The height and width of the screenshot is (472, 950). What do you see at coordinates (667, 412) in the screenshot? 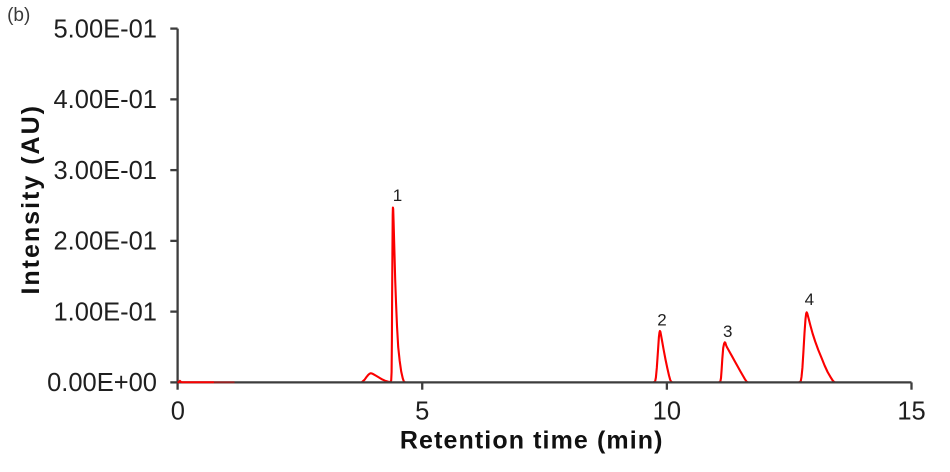
I see `svg-text: 10` at bounding box center [667, 412].